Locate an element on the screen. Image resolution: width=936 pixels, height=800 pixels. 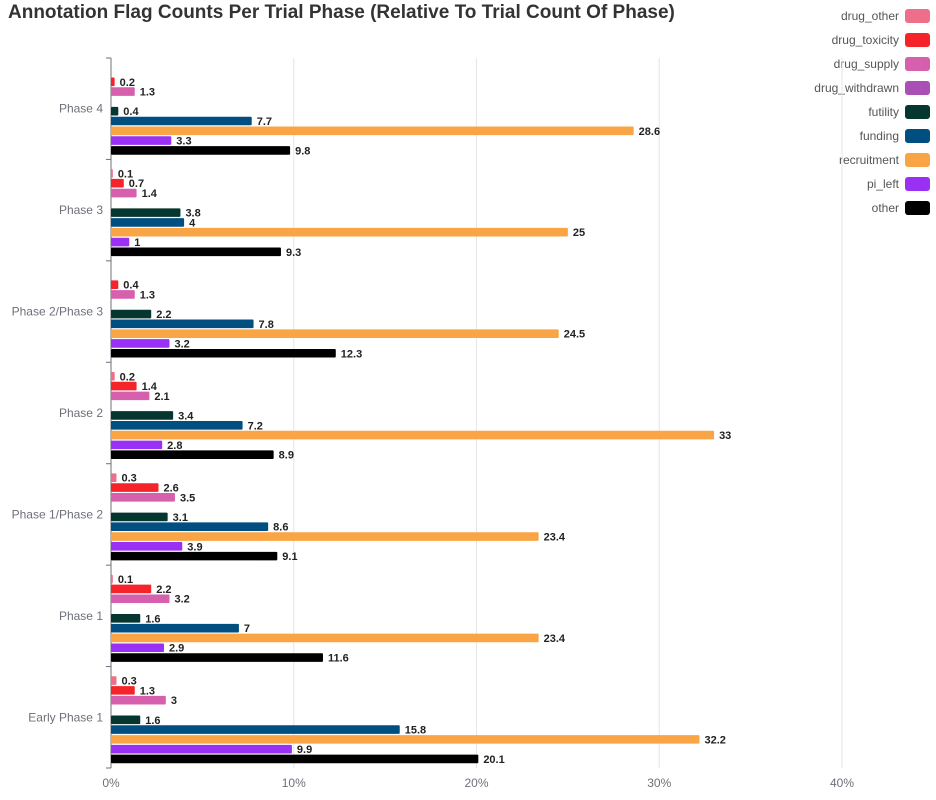
legend-item-futility: futility is located at coordinates (845, 112).